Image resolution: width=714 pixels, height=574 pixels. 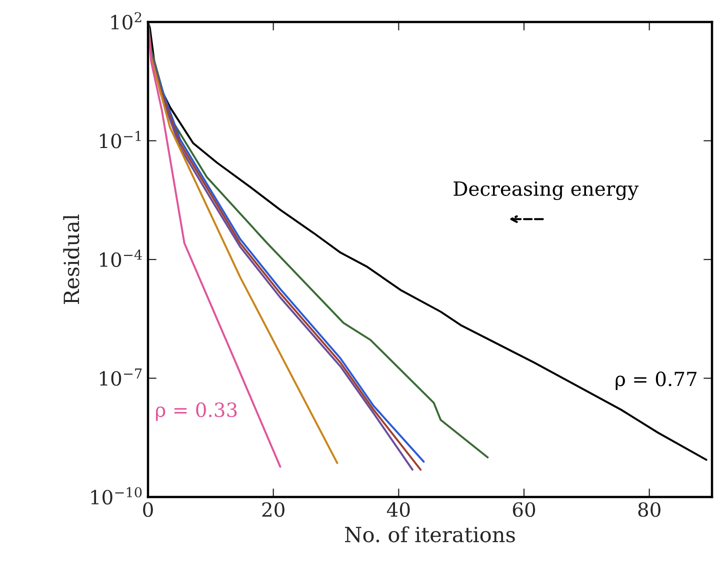 I want to click on y-tick-label: 10$^{−1}$, so click(x=120, y=139).